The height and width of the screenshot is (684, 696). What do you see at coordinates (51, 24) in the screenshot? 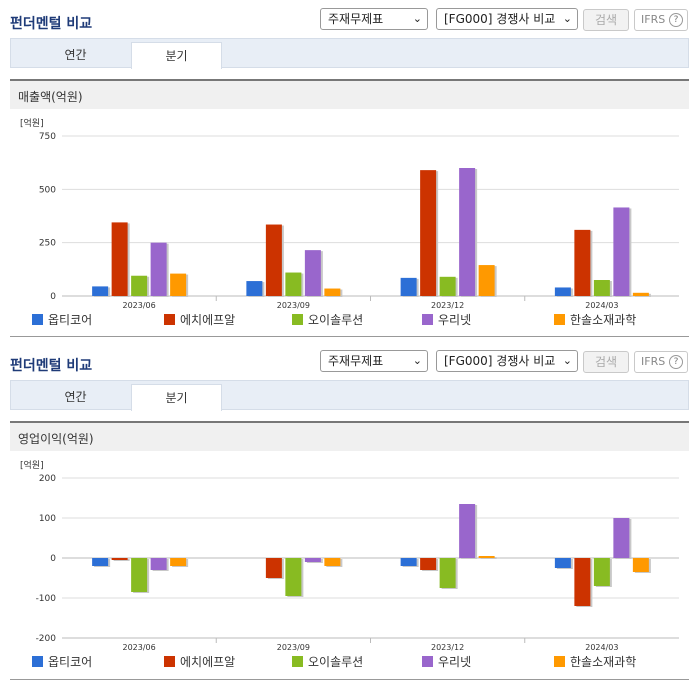
I see `panel-title: 펀더멘털 비교` at bounding box center [51, 24].